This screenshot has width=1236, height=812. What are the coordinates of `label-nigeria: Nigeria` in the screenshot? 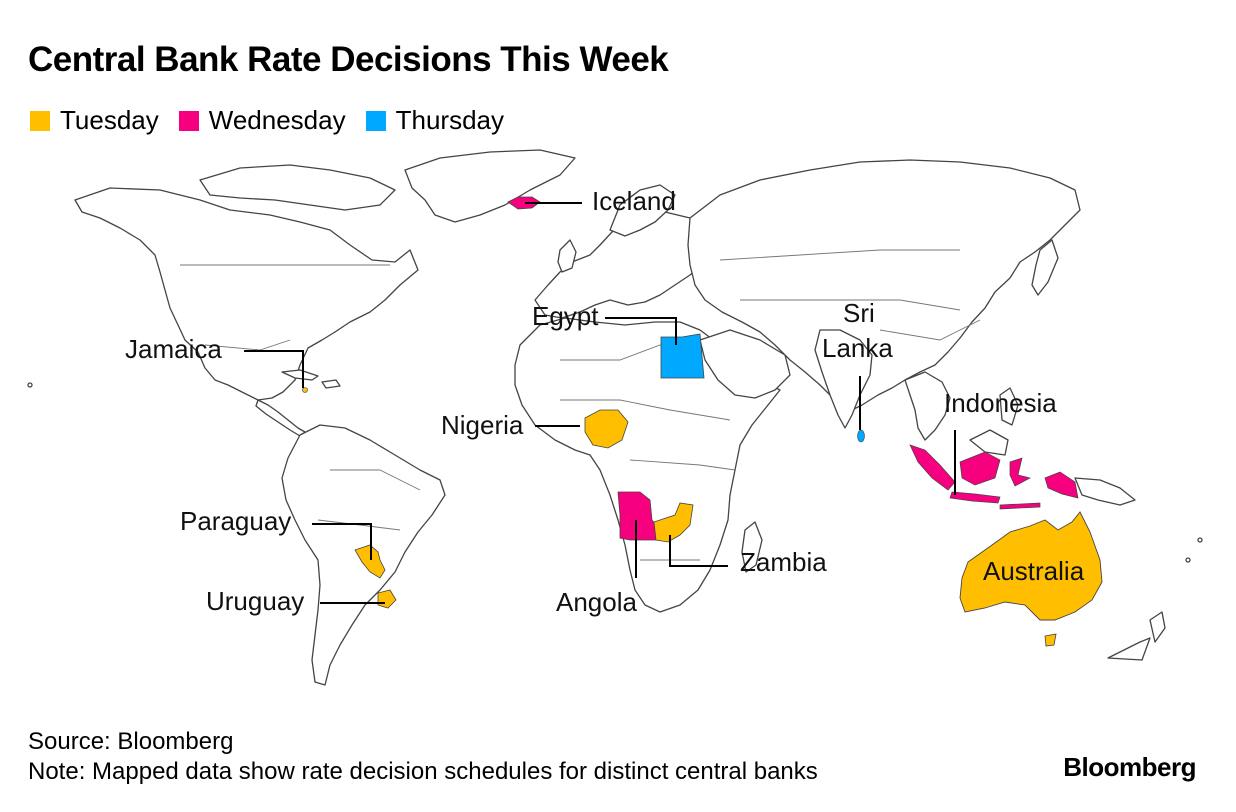 It's located at (482, 425).